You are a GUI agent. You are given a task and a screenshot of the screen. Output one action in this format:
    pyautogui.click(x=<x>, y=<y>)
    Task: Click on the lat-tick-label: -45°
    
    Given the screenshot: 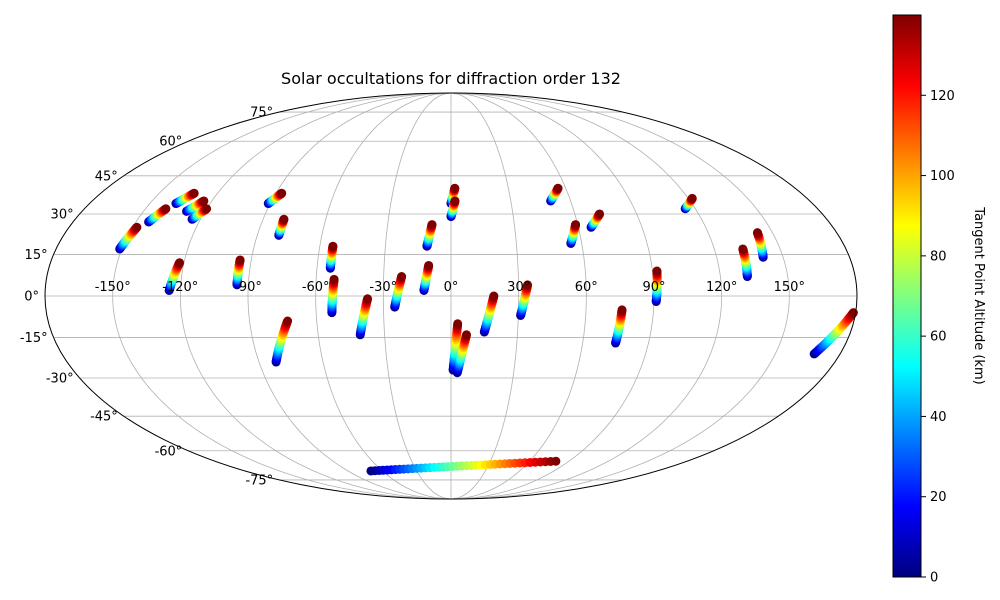 What is the action you would take?
    pyautogui.click(x=104, y=417)
    